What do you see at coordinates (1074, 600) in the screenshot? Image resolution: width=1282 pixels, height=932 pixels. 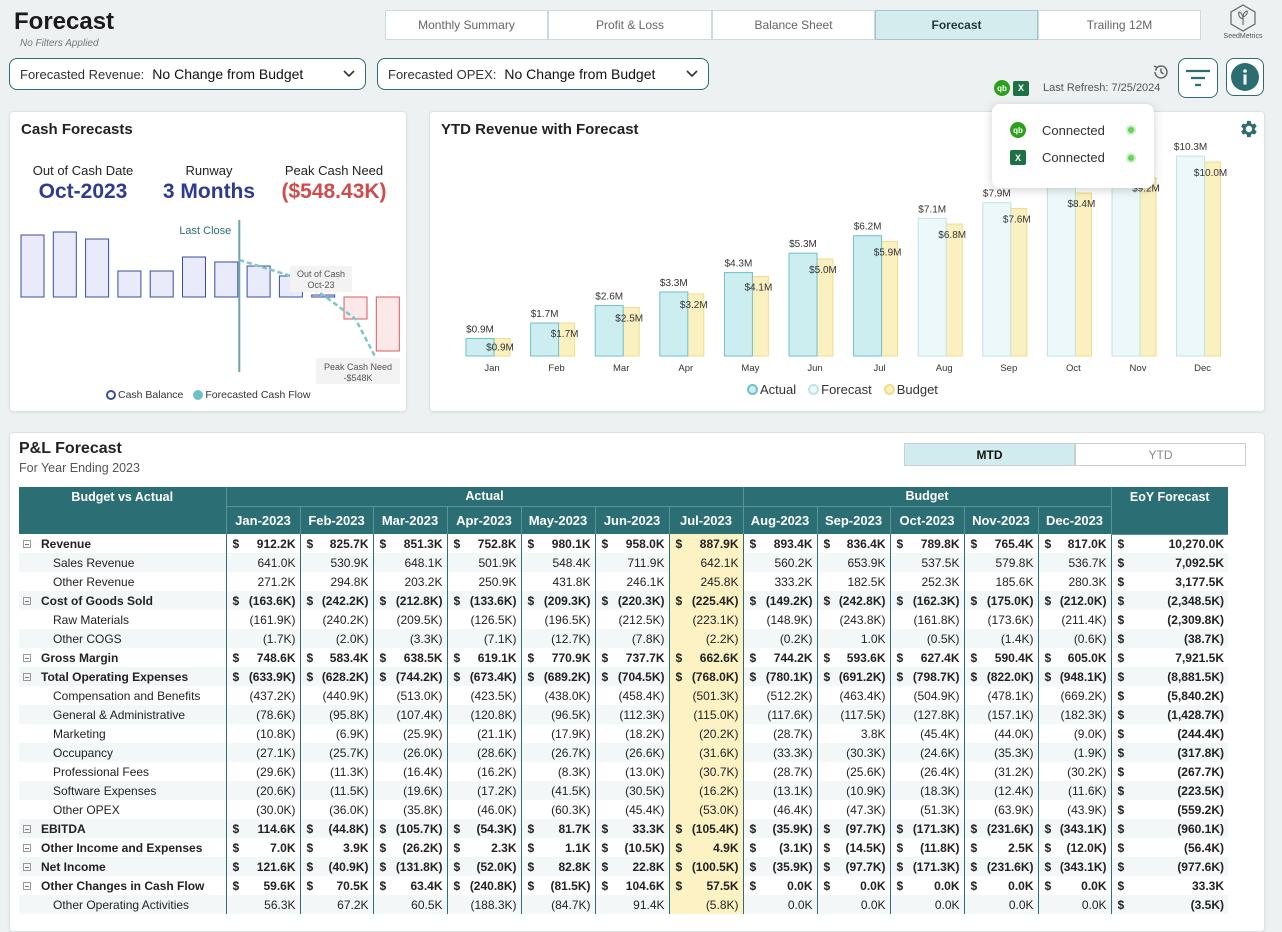 I see `table-cell: $ (212.0K)` at bounding box center [1074, 600].